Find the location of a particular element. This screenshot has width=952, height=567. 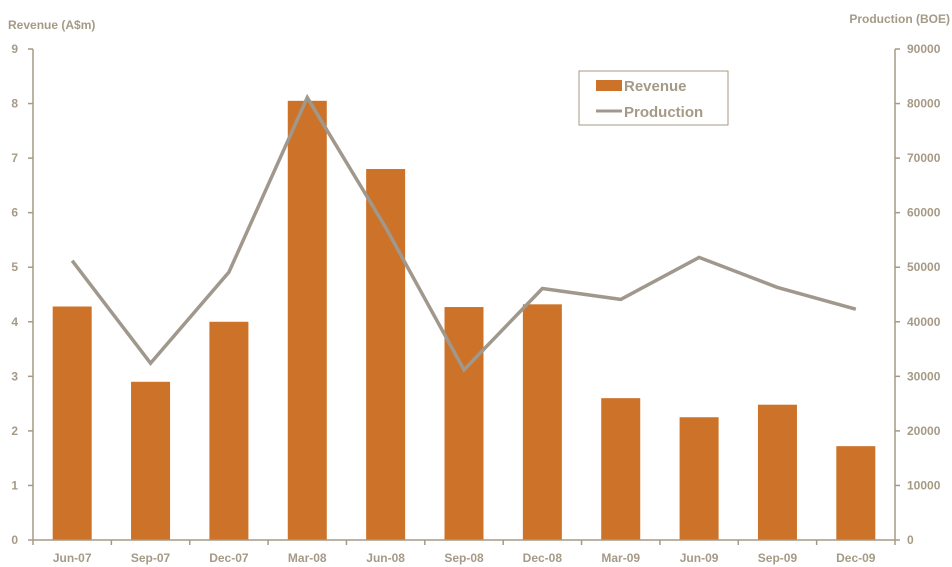

right-tick-label: 50000 is located at coordinates (924, 267).